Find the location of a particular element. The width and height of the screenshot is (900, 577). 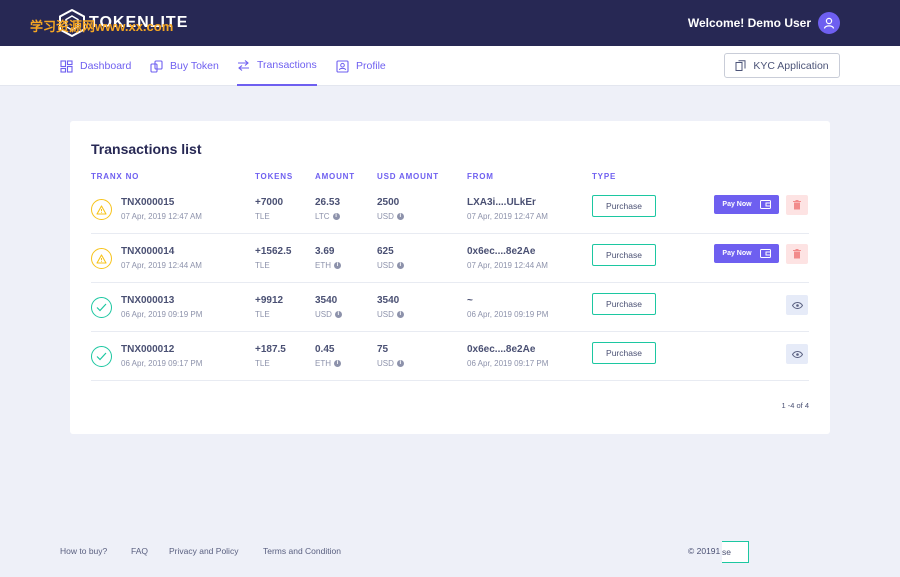

footer-link-terms: Terms and Condition is located at coordinates (302, 551).